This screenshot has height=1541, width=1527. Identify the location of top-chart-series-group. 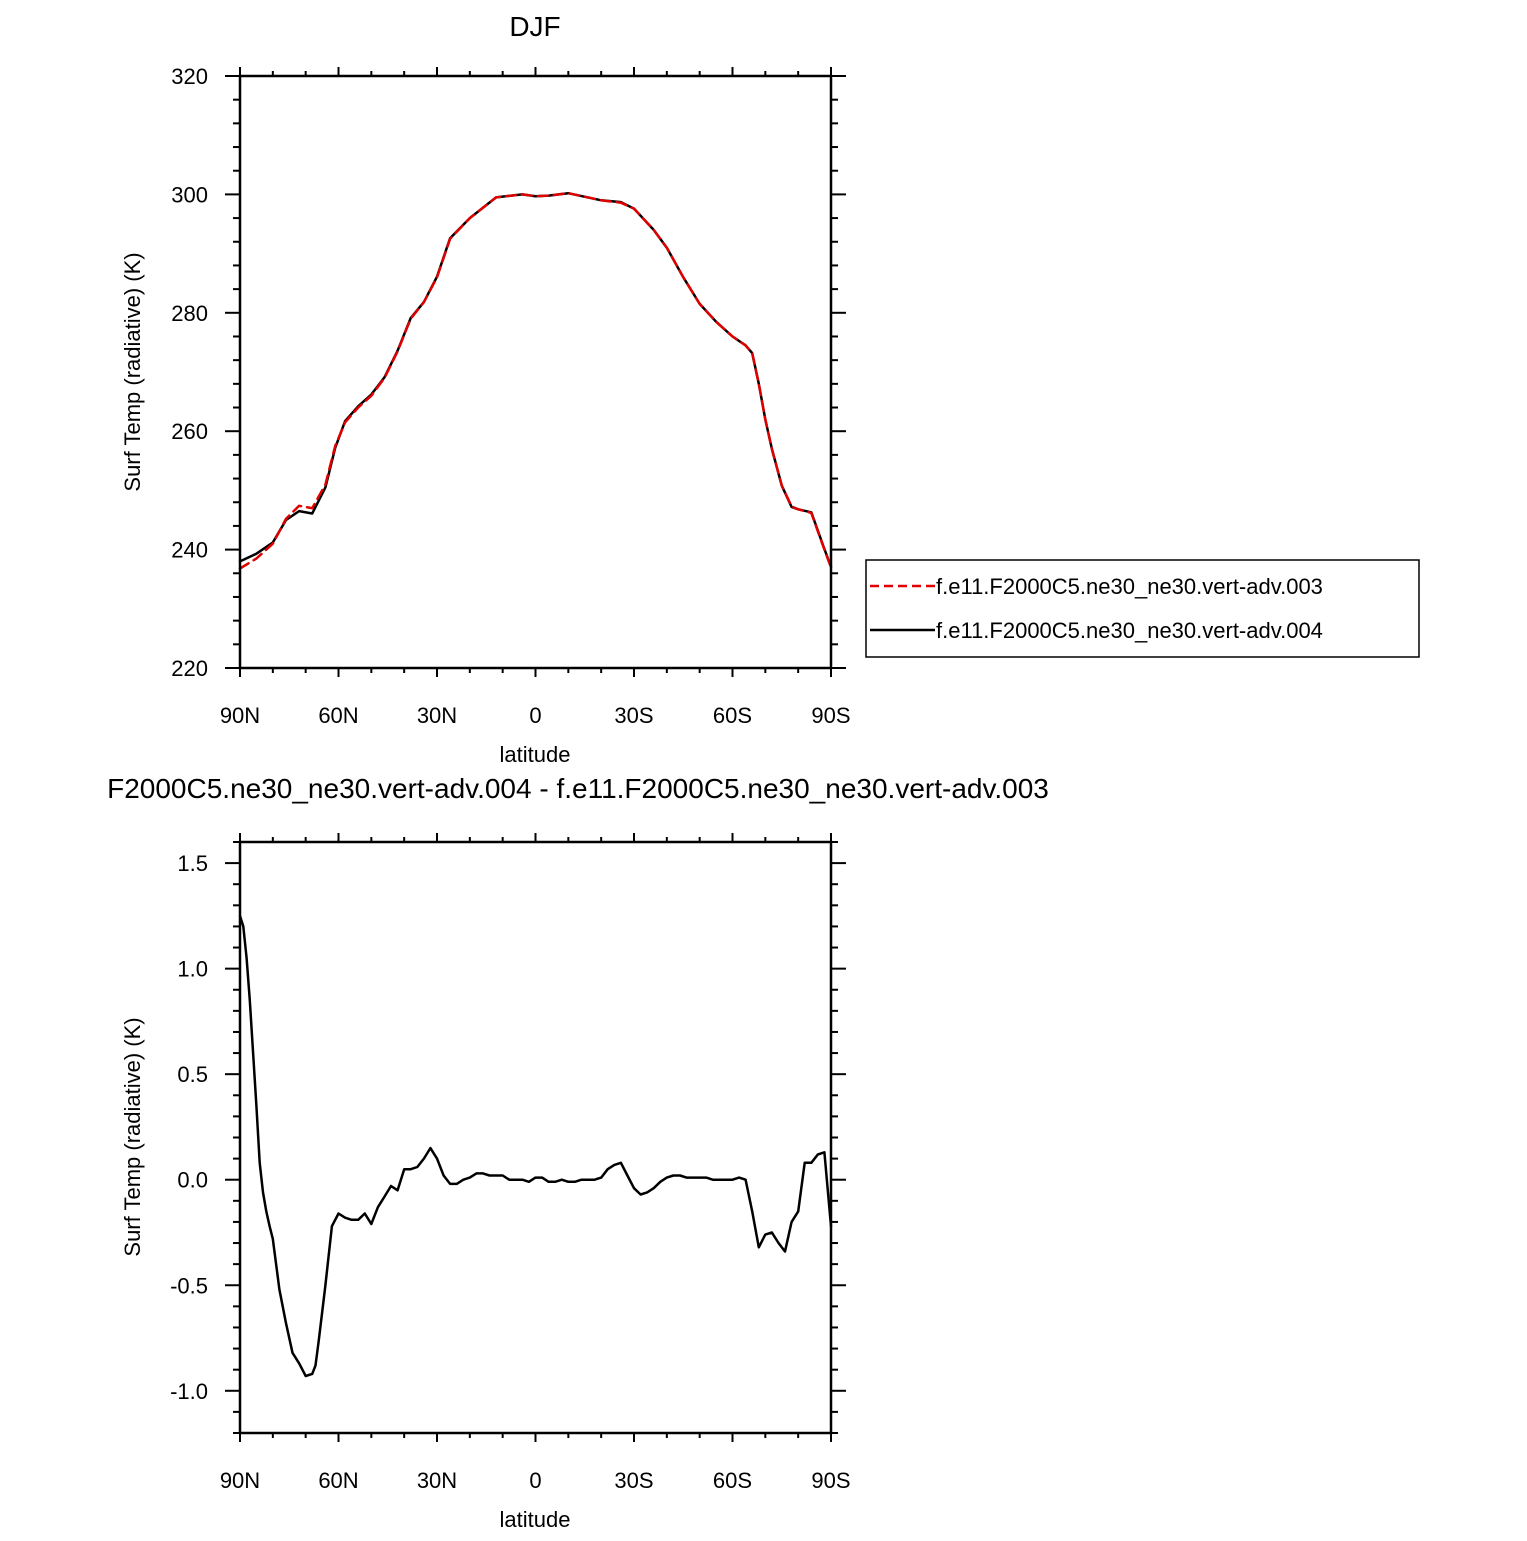
(535, 380).